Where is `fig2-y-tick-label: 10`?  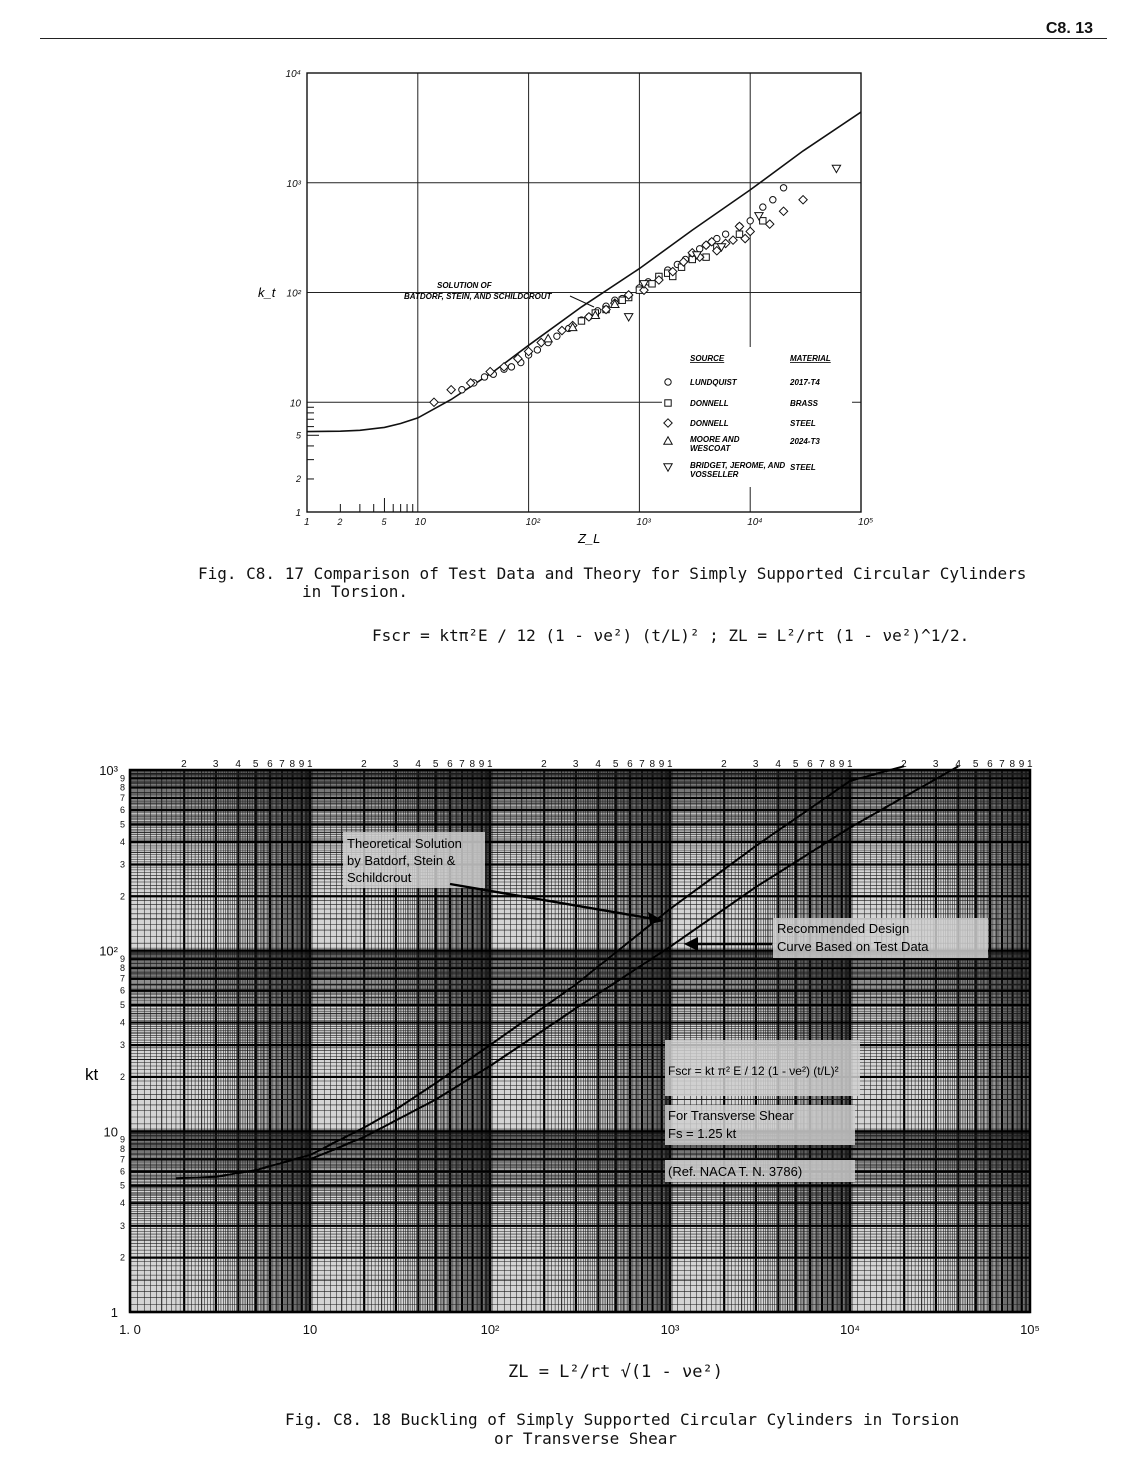
fig2-y-tick-label: 10 is located at coordinates (111, 1131).